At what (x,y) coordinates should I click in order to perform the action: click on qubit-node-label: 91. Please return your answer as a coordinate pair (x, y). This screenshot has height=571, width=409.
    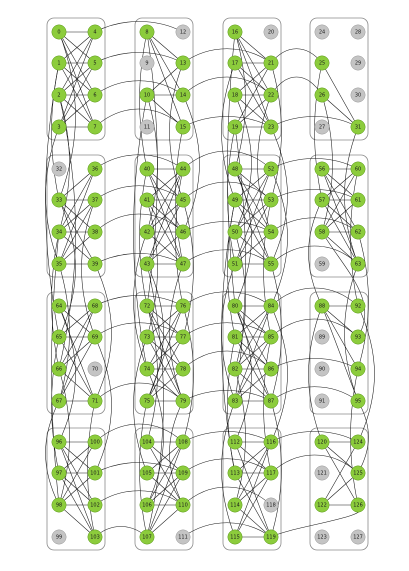
    Looking at the image, I should click on (322, 401).